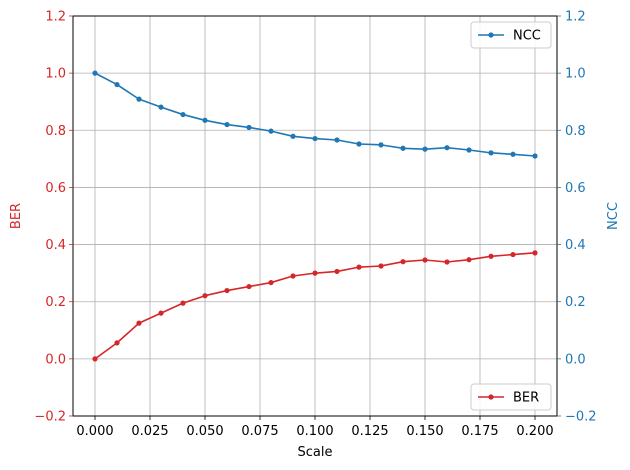 This screenshot has width=630, height=470. I want to click on x-tick-label: 0.025, so click(149, 431).